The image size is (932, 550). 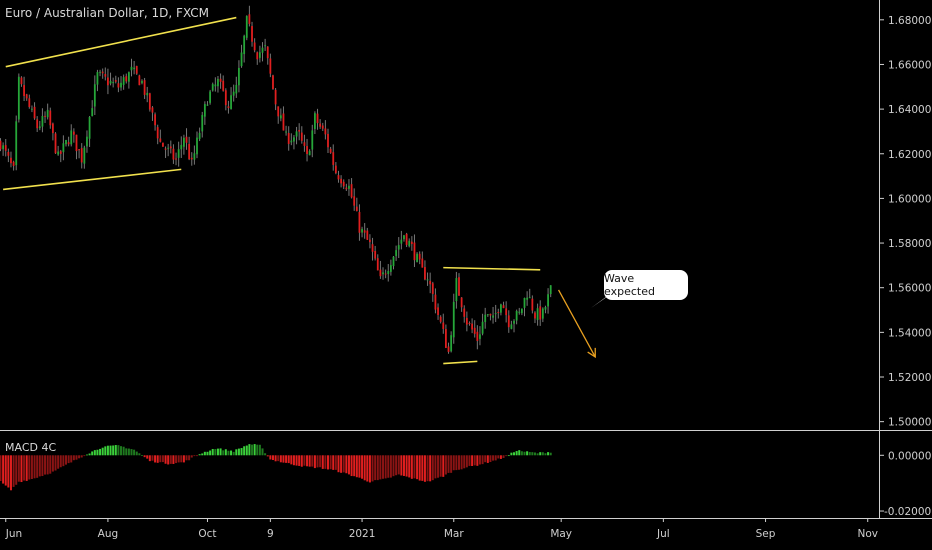 I want to click on price-tick-label: 1.54000, so click(x=909, y=333).